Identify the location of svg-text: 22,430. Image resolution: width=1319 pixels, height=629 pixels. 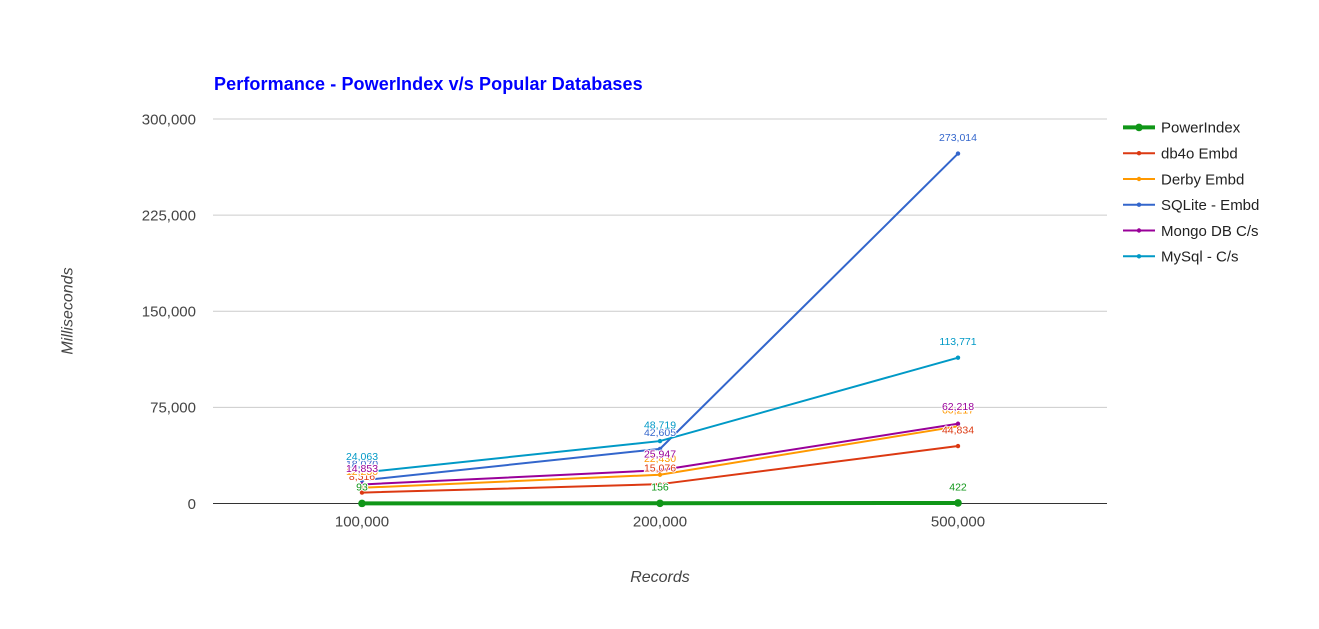
(660, 459).